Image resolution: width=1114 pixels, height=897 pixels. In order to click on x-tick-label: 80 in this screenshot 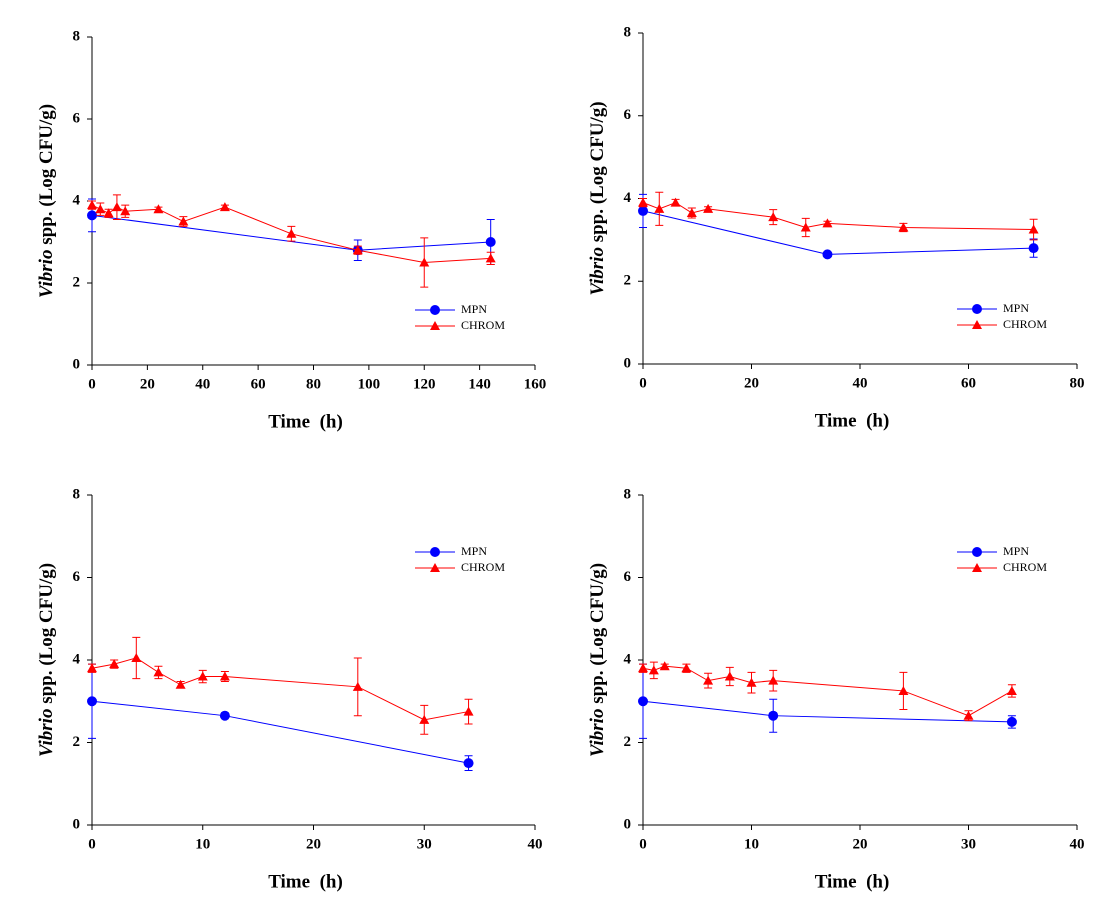, I will do `click(1077, 383)`.